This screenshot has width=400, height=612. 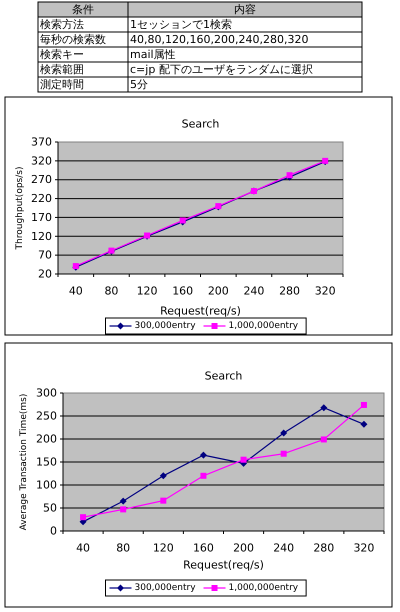 What do you see at coordinates (45, 255) in the screenshot?
I see `y-tick-label: 70` at bounding box center [45, 255].